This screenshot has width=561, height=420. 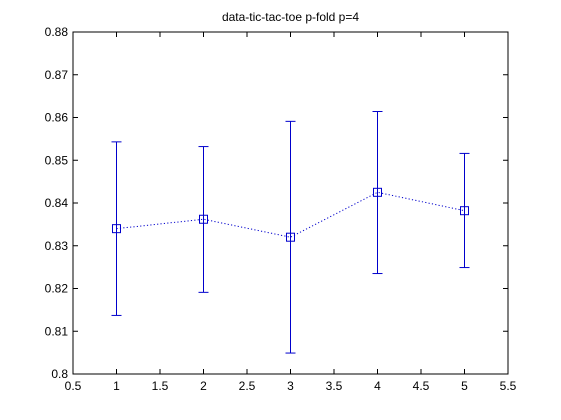 What do you see at coordinates (160, 386) in the screenshot?
I see `x-tick-label: 1.5` at bounding box center [160, 386].